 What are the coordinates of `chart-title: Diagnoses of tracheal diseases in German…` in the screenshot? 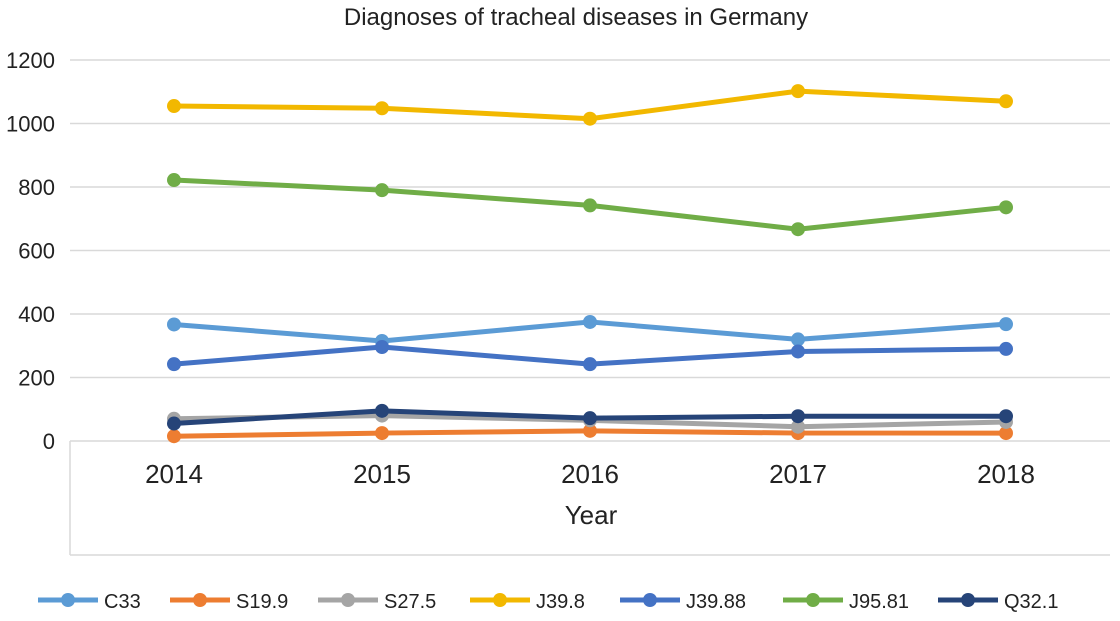 It's located at (576, 17).